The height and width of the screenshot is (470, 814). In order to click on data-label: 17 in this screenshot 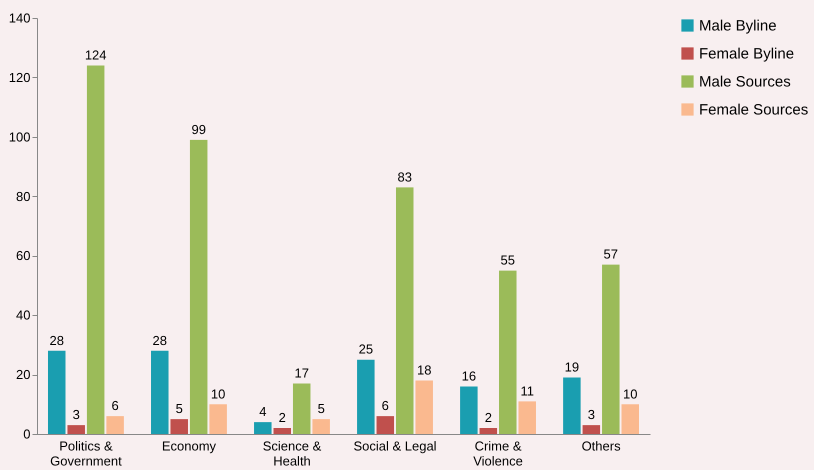, I will do `click(301, 372)`.